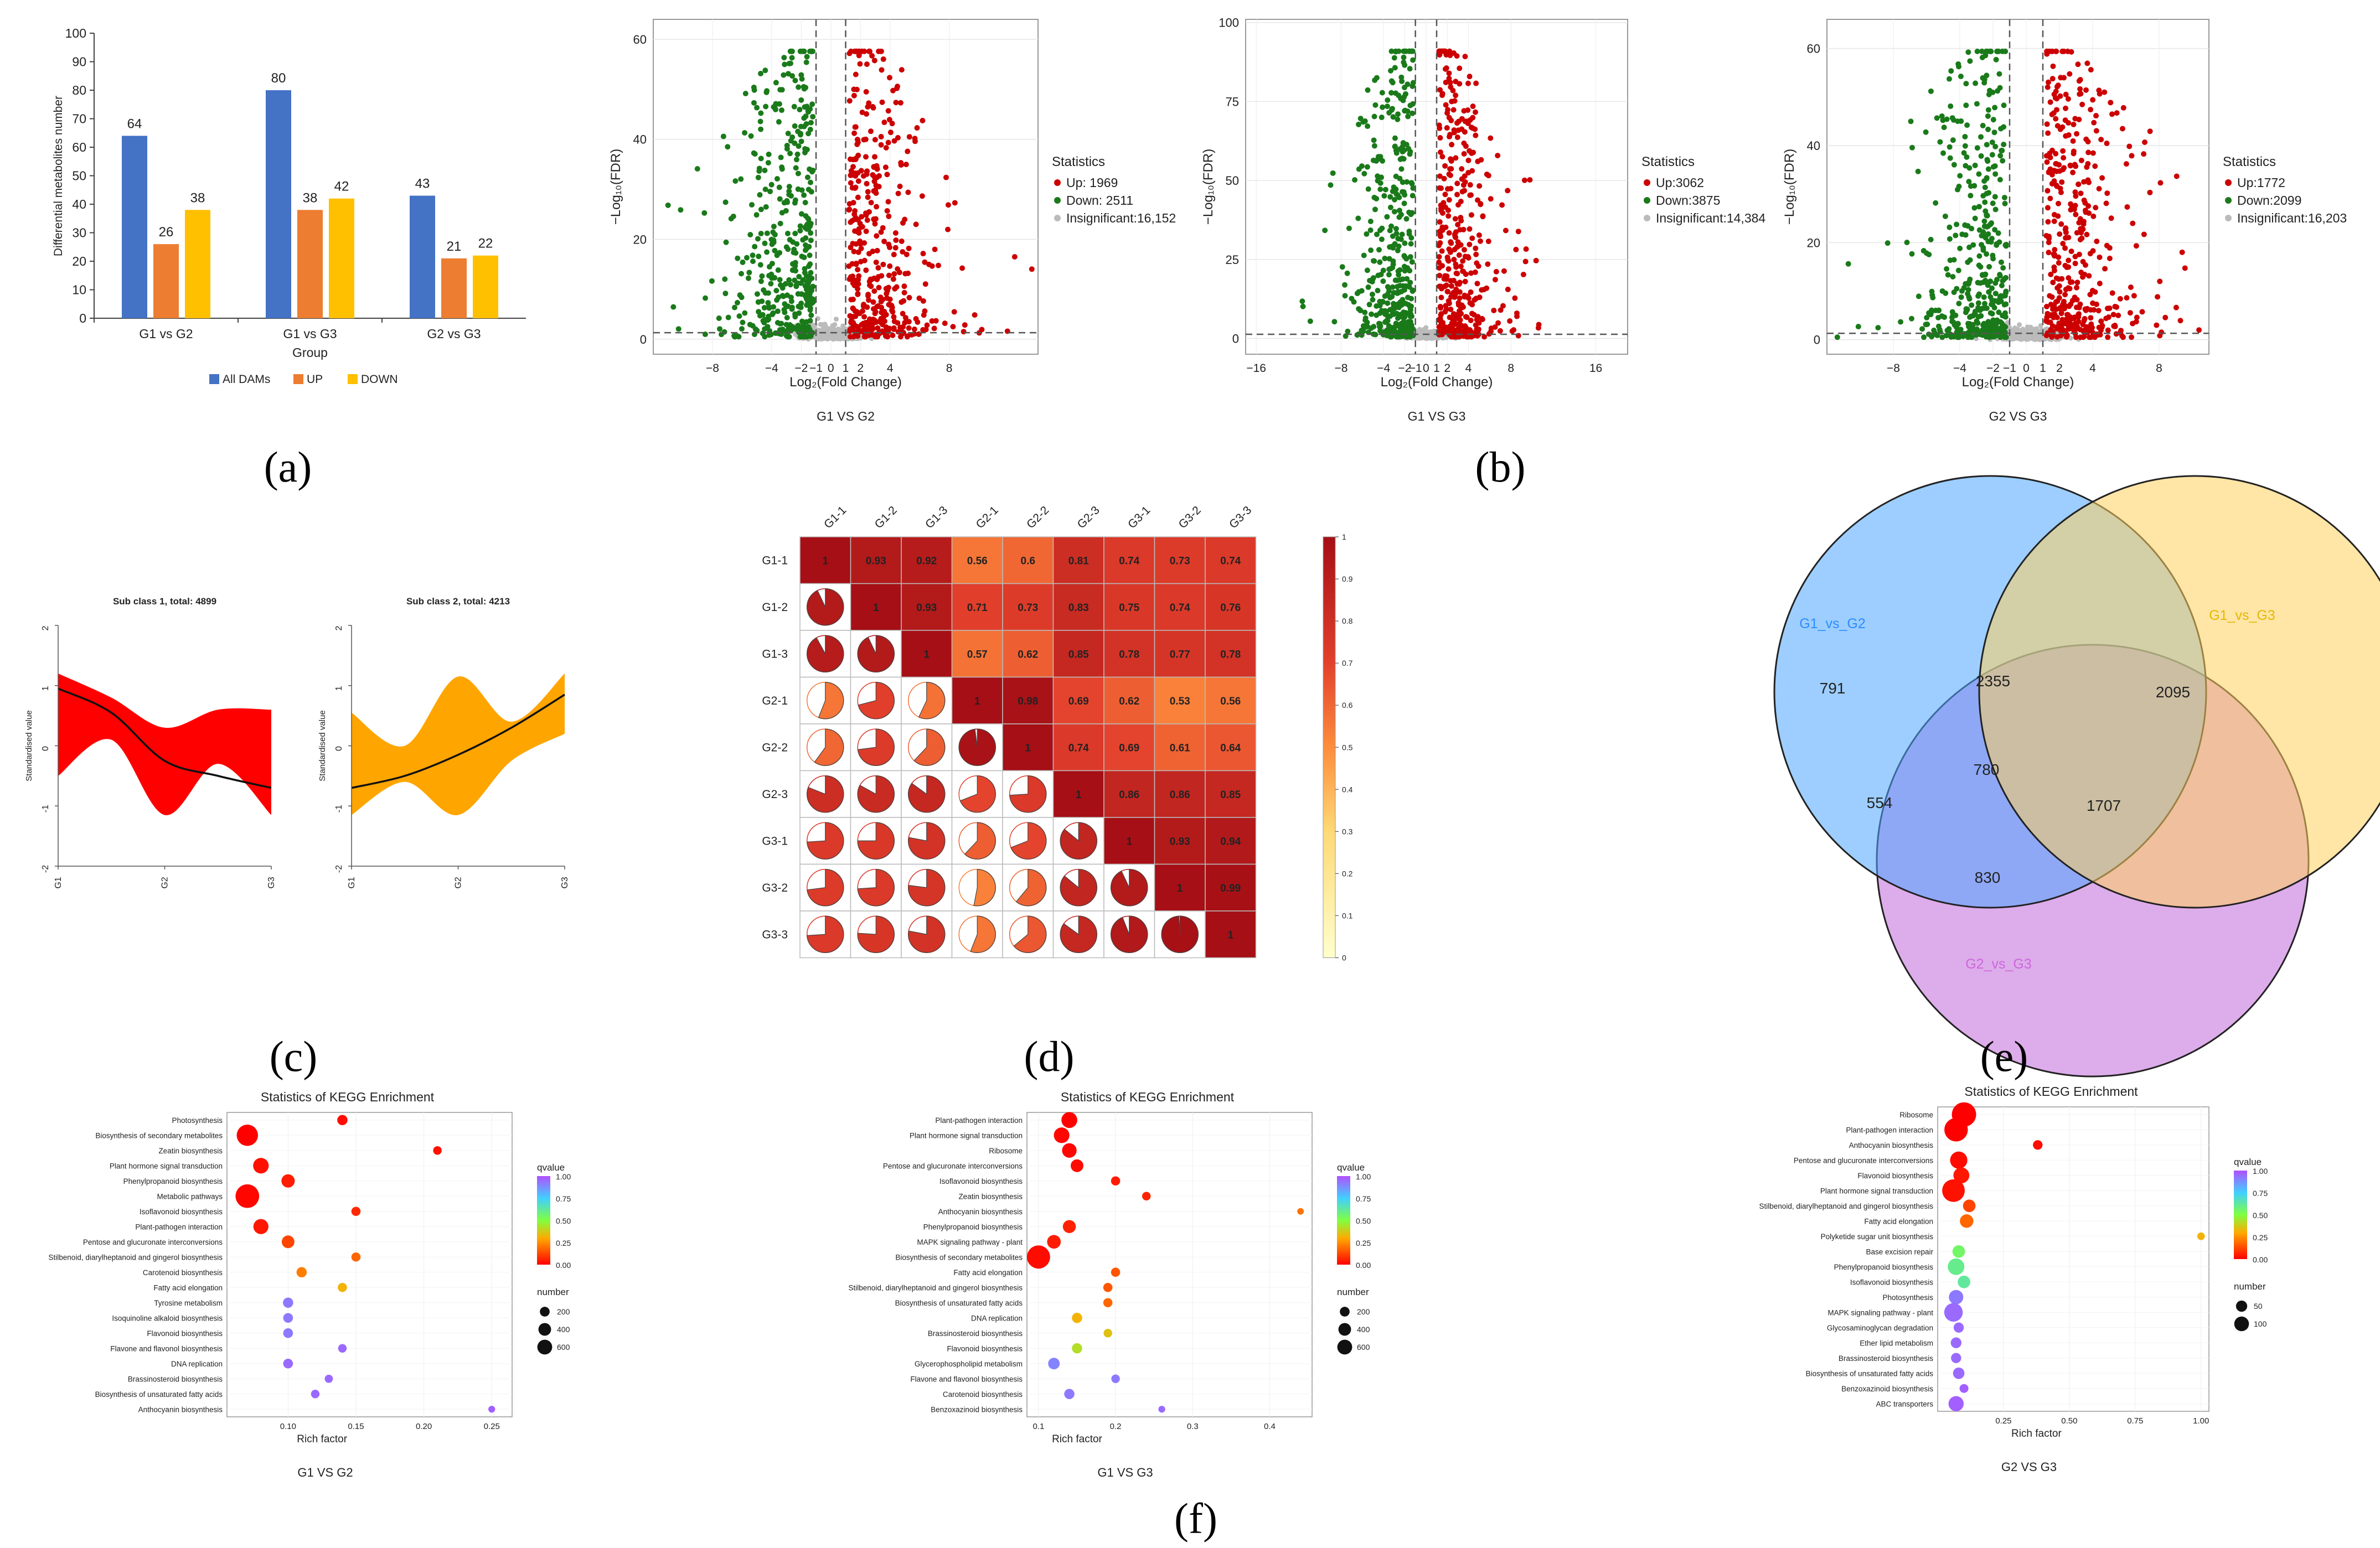 Image resolution: width=2380 pixels, height=1548 pixels. I want to click on cell-value-label: 0.81, so click(1078, 561).